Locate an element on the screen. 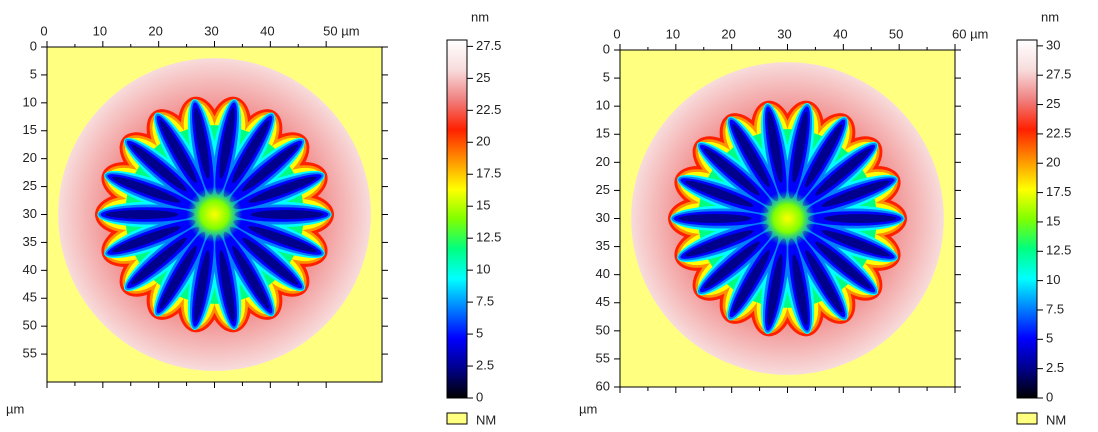  y-tick-label: 60 is located at coordinates (603, 385).